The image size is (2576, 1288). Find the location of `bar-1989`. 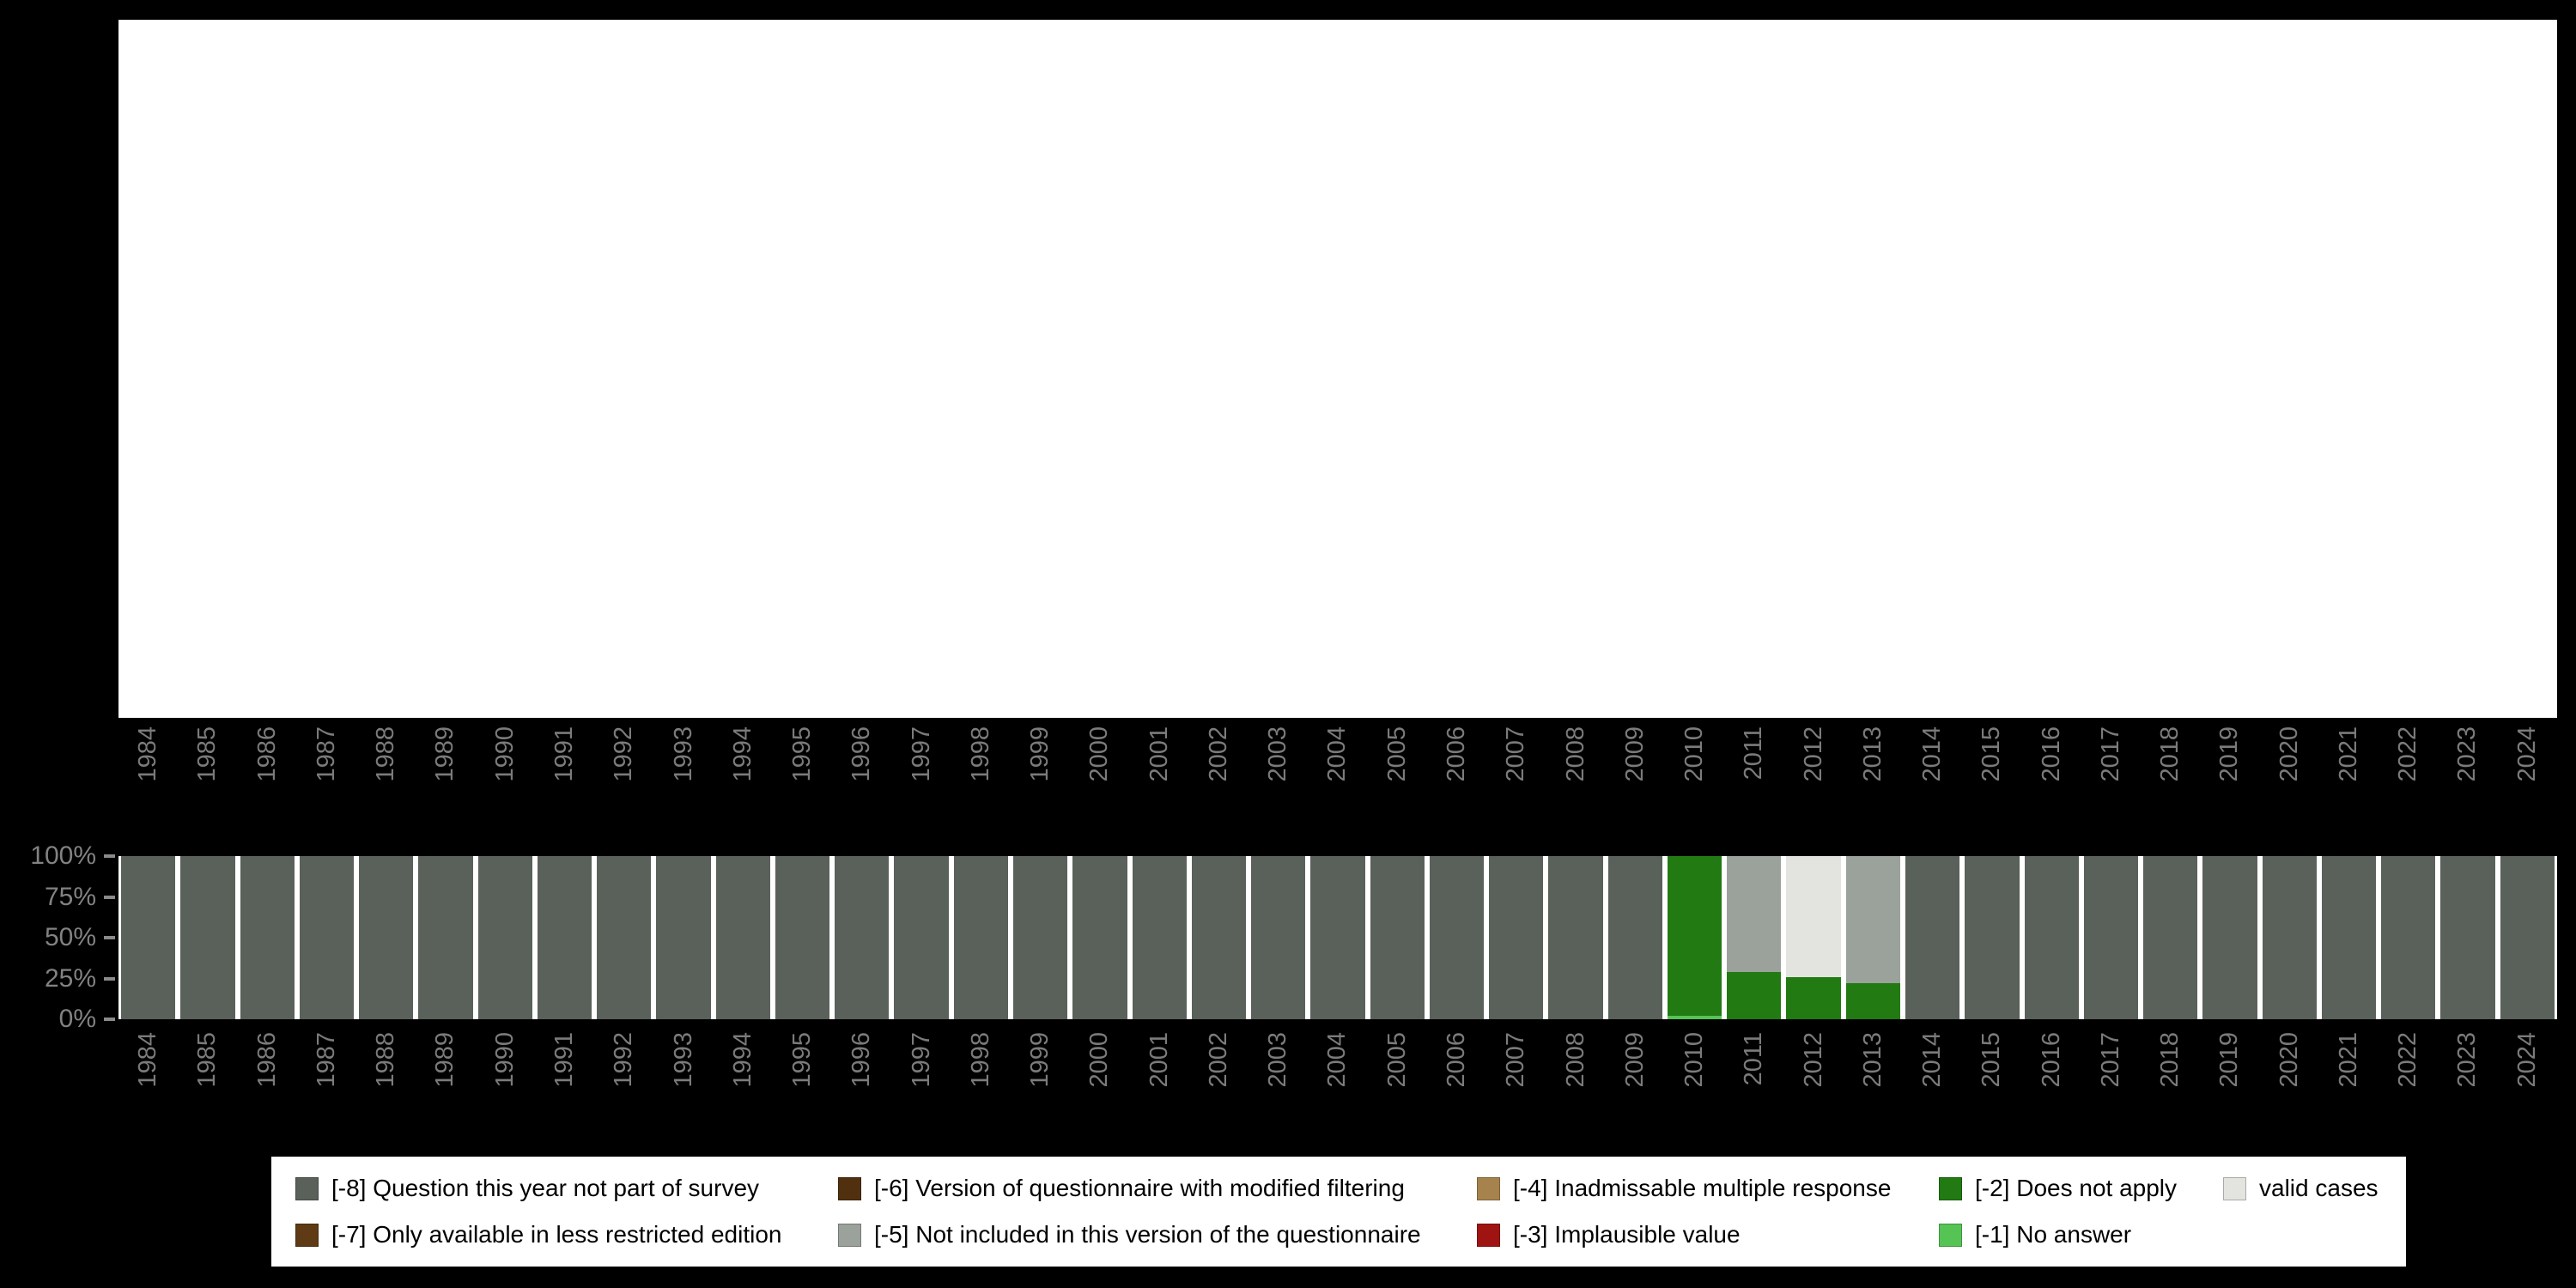

bar-1989 is located at coordinates (446, 937).